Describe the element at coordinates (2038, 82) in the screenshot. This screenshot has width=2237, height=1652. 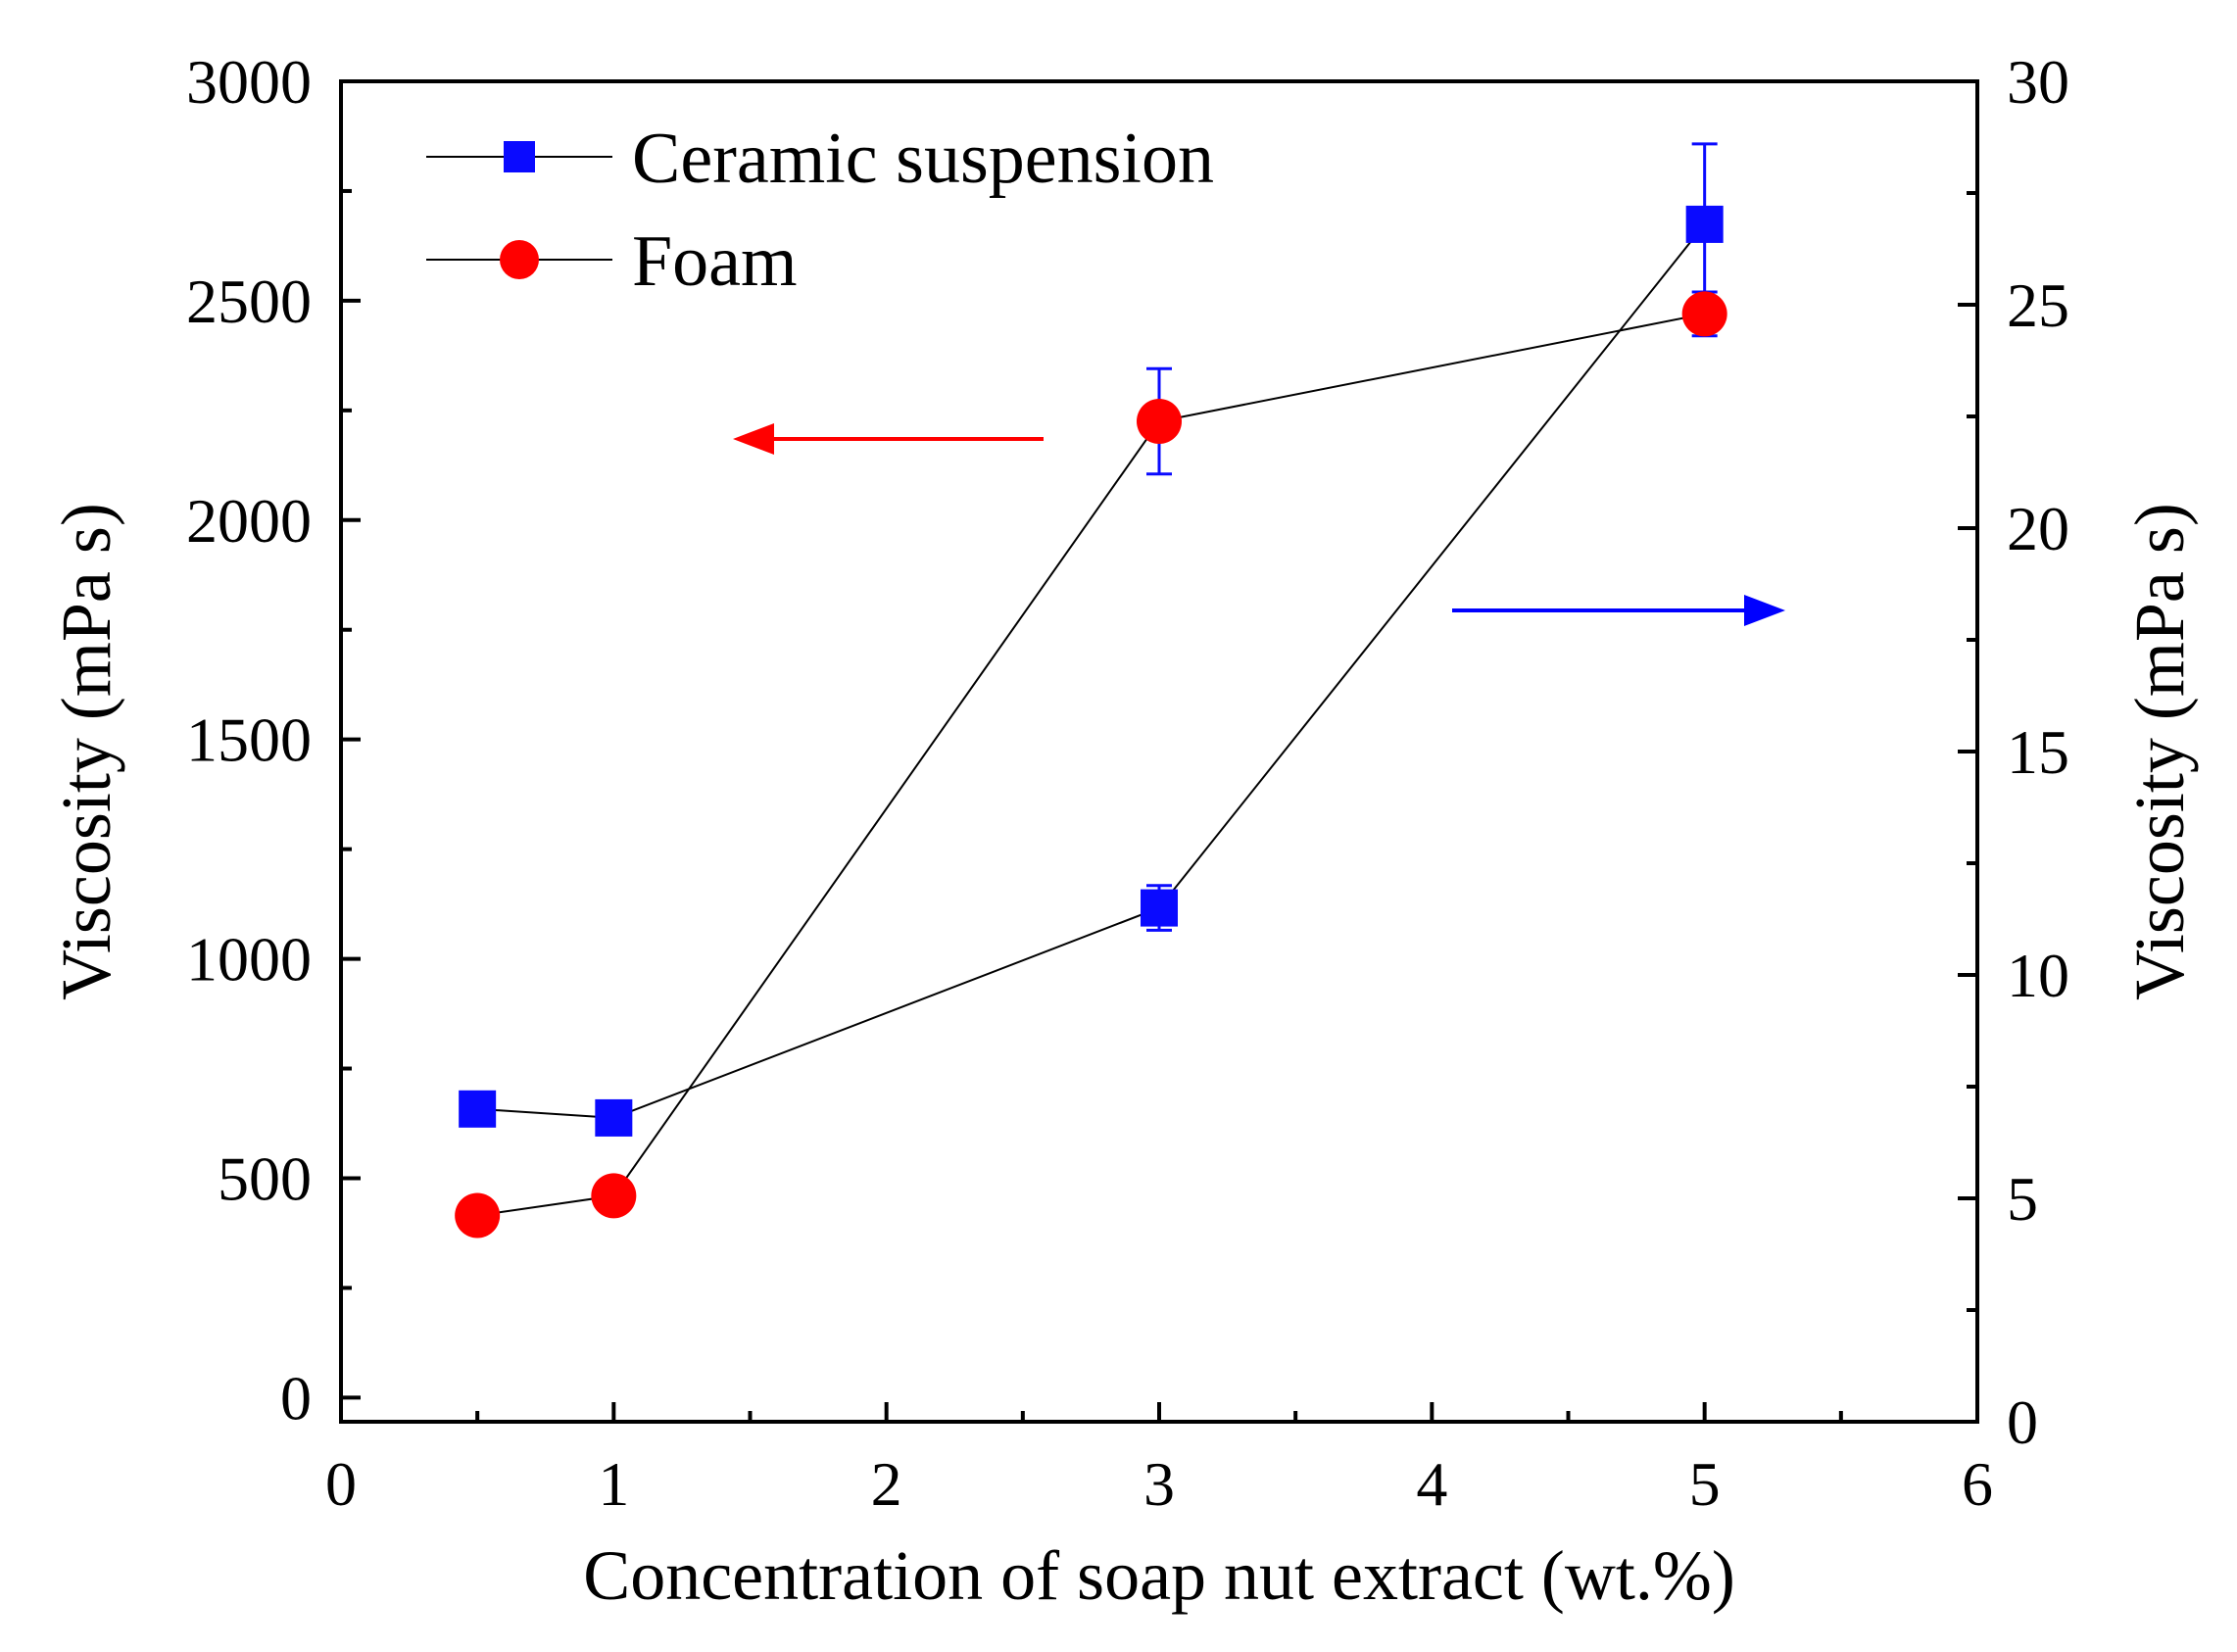
I see `y-right-tick-label: 30` at that location.